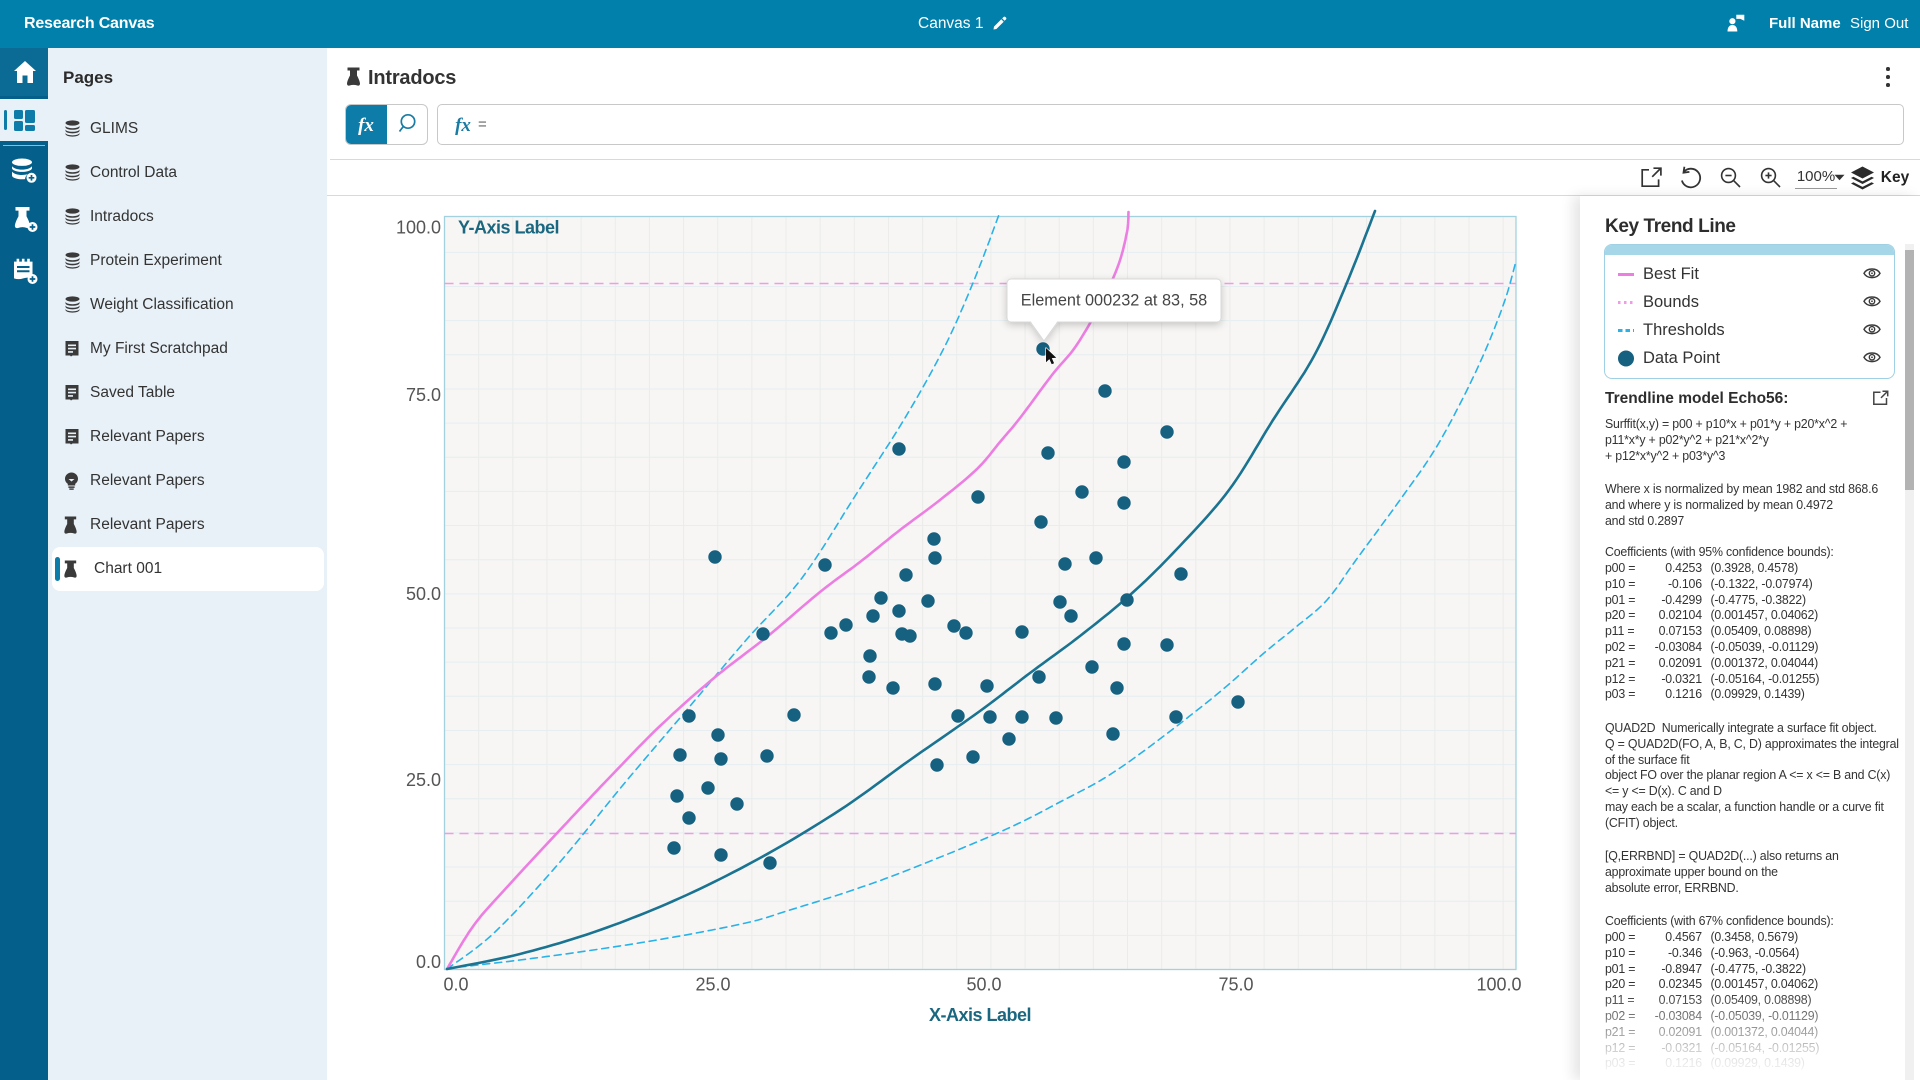 Image resolution: width=1920 pixels, height=1080 pixels. What do you see at coordinates (1114, 300) in the screenshot?
I see `svg-text: Element 000232 at 83, 58` at bounding box center [1114, 300].